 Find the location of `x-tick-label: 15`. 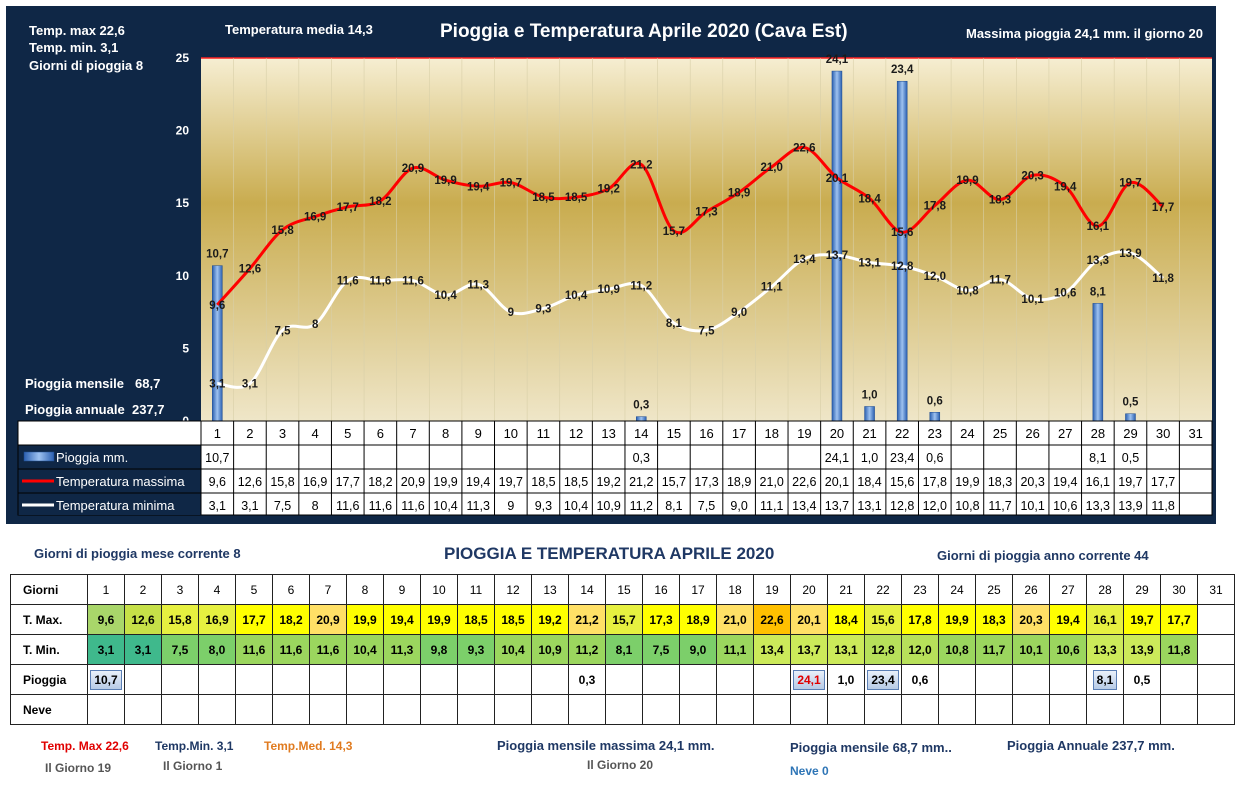

x-tick-label: 15 is located at coordinates (674, 433).